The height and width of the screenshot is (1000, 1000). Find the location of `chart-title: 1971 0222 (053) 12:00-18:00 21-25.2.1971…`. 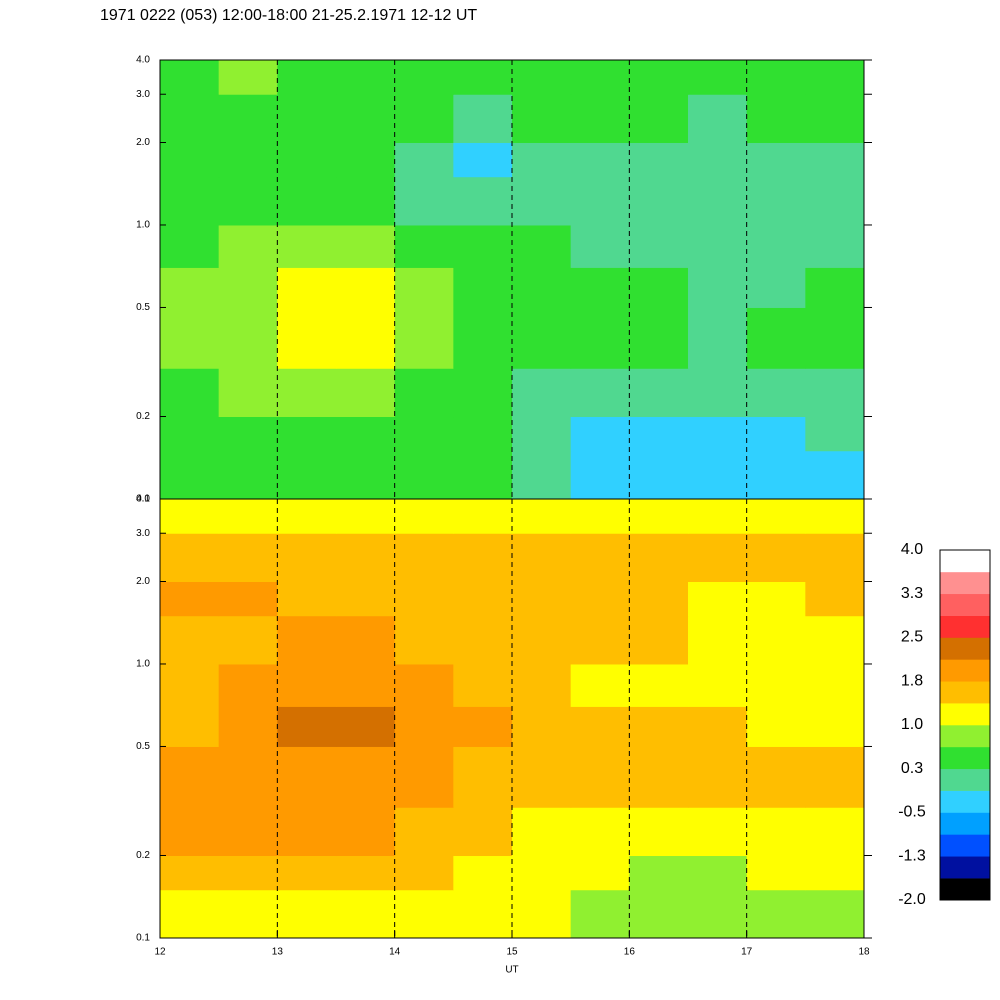

chart-title: 1971 0222 (053) 12:00-18:00 21-25.2.1971… is located at coordinates (288, 15).